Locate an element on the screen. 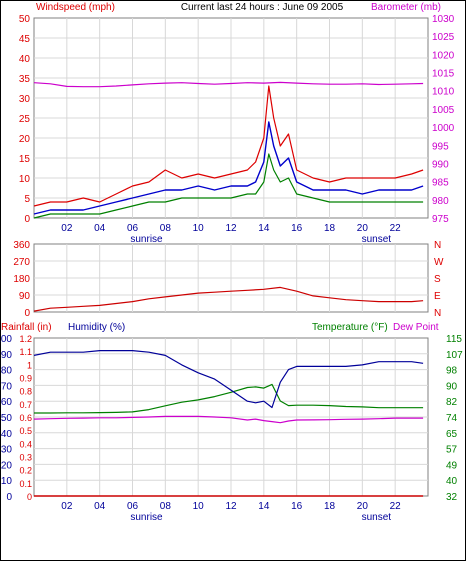  barometer-y-tick-label: 975 is located at coordinates (440, 219).